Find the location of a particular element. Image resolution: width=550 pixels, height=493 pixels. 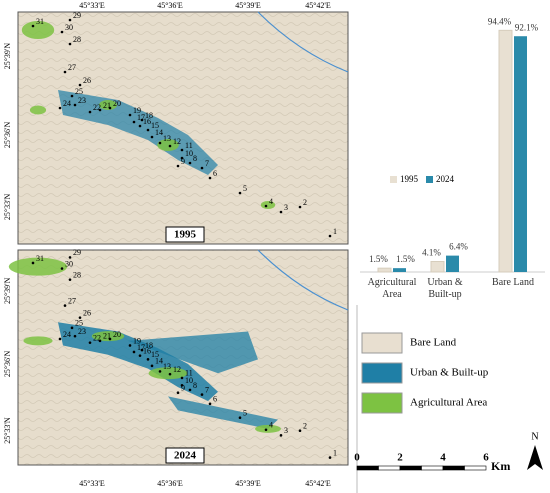

point-label: 21 is located at coordinates (107, 105).